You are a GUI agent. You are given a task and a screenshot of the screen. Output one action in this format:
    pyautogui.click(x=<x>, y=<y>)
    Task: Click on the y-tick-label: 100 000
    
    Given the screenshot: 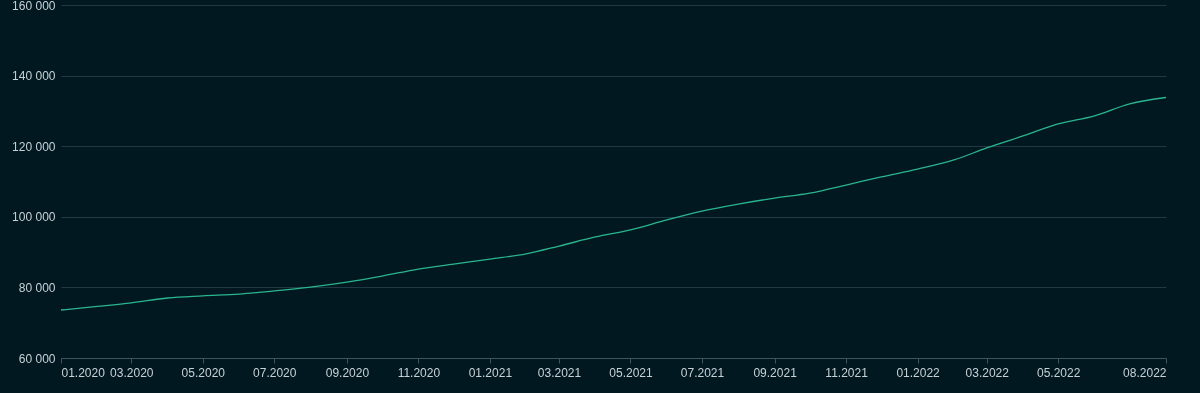 What is the action you would take?
    pyautogui.click(x=34, y=217)
    